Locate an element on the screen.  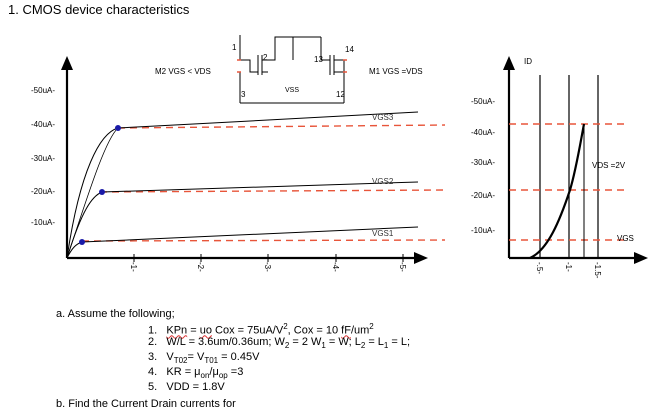
left-y-axis-arrow is located at coordinates (67, 63).